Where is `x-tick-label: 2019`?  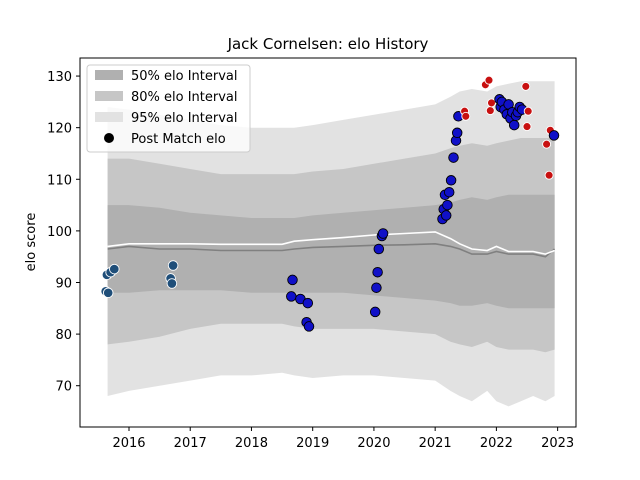
x-tick-label: 2019 is located at coordinates (312, 443).